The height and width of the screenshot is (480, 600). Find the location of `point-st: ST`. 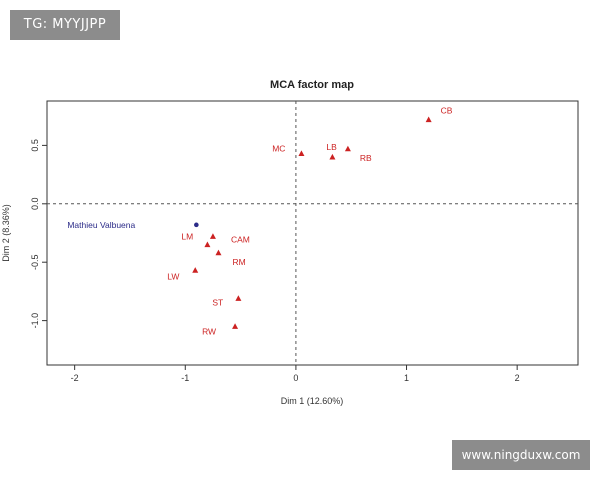

point-st: ST is located at coordinates (227, 301).